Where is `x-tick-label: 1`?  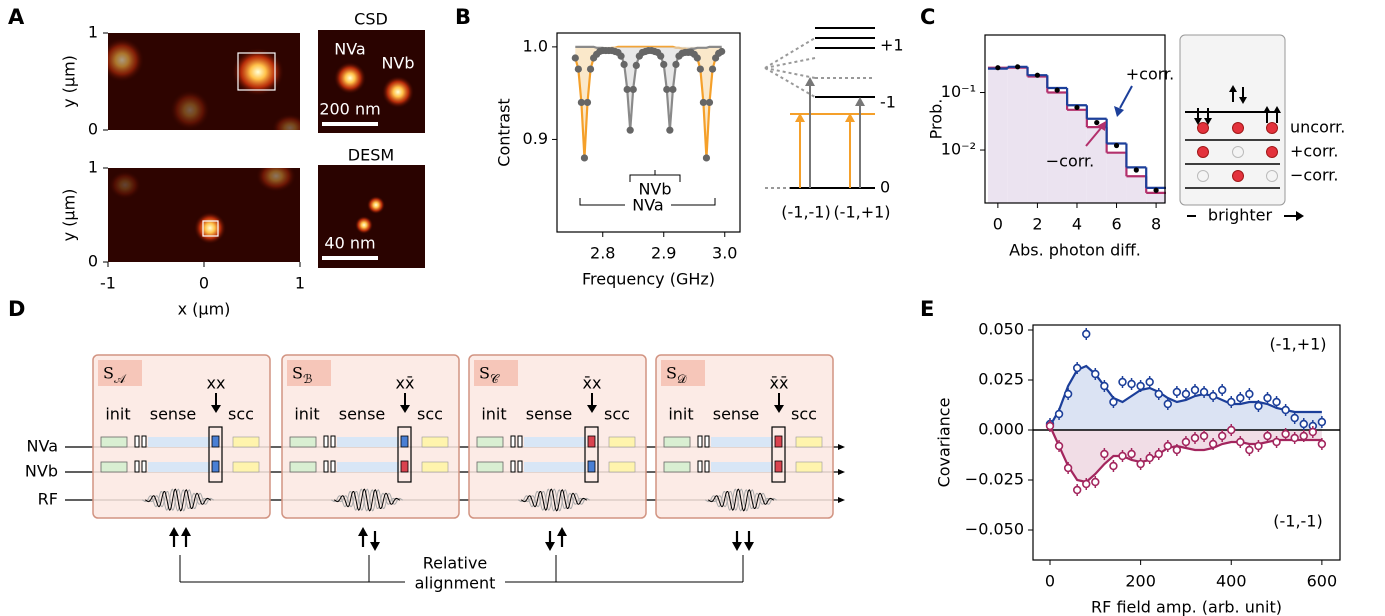 x-tick-label: 1 is located at coordinates (300, 283).